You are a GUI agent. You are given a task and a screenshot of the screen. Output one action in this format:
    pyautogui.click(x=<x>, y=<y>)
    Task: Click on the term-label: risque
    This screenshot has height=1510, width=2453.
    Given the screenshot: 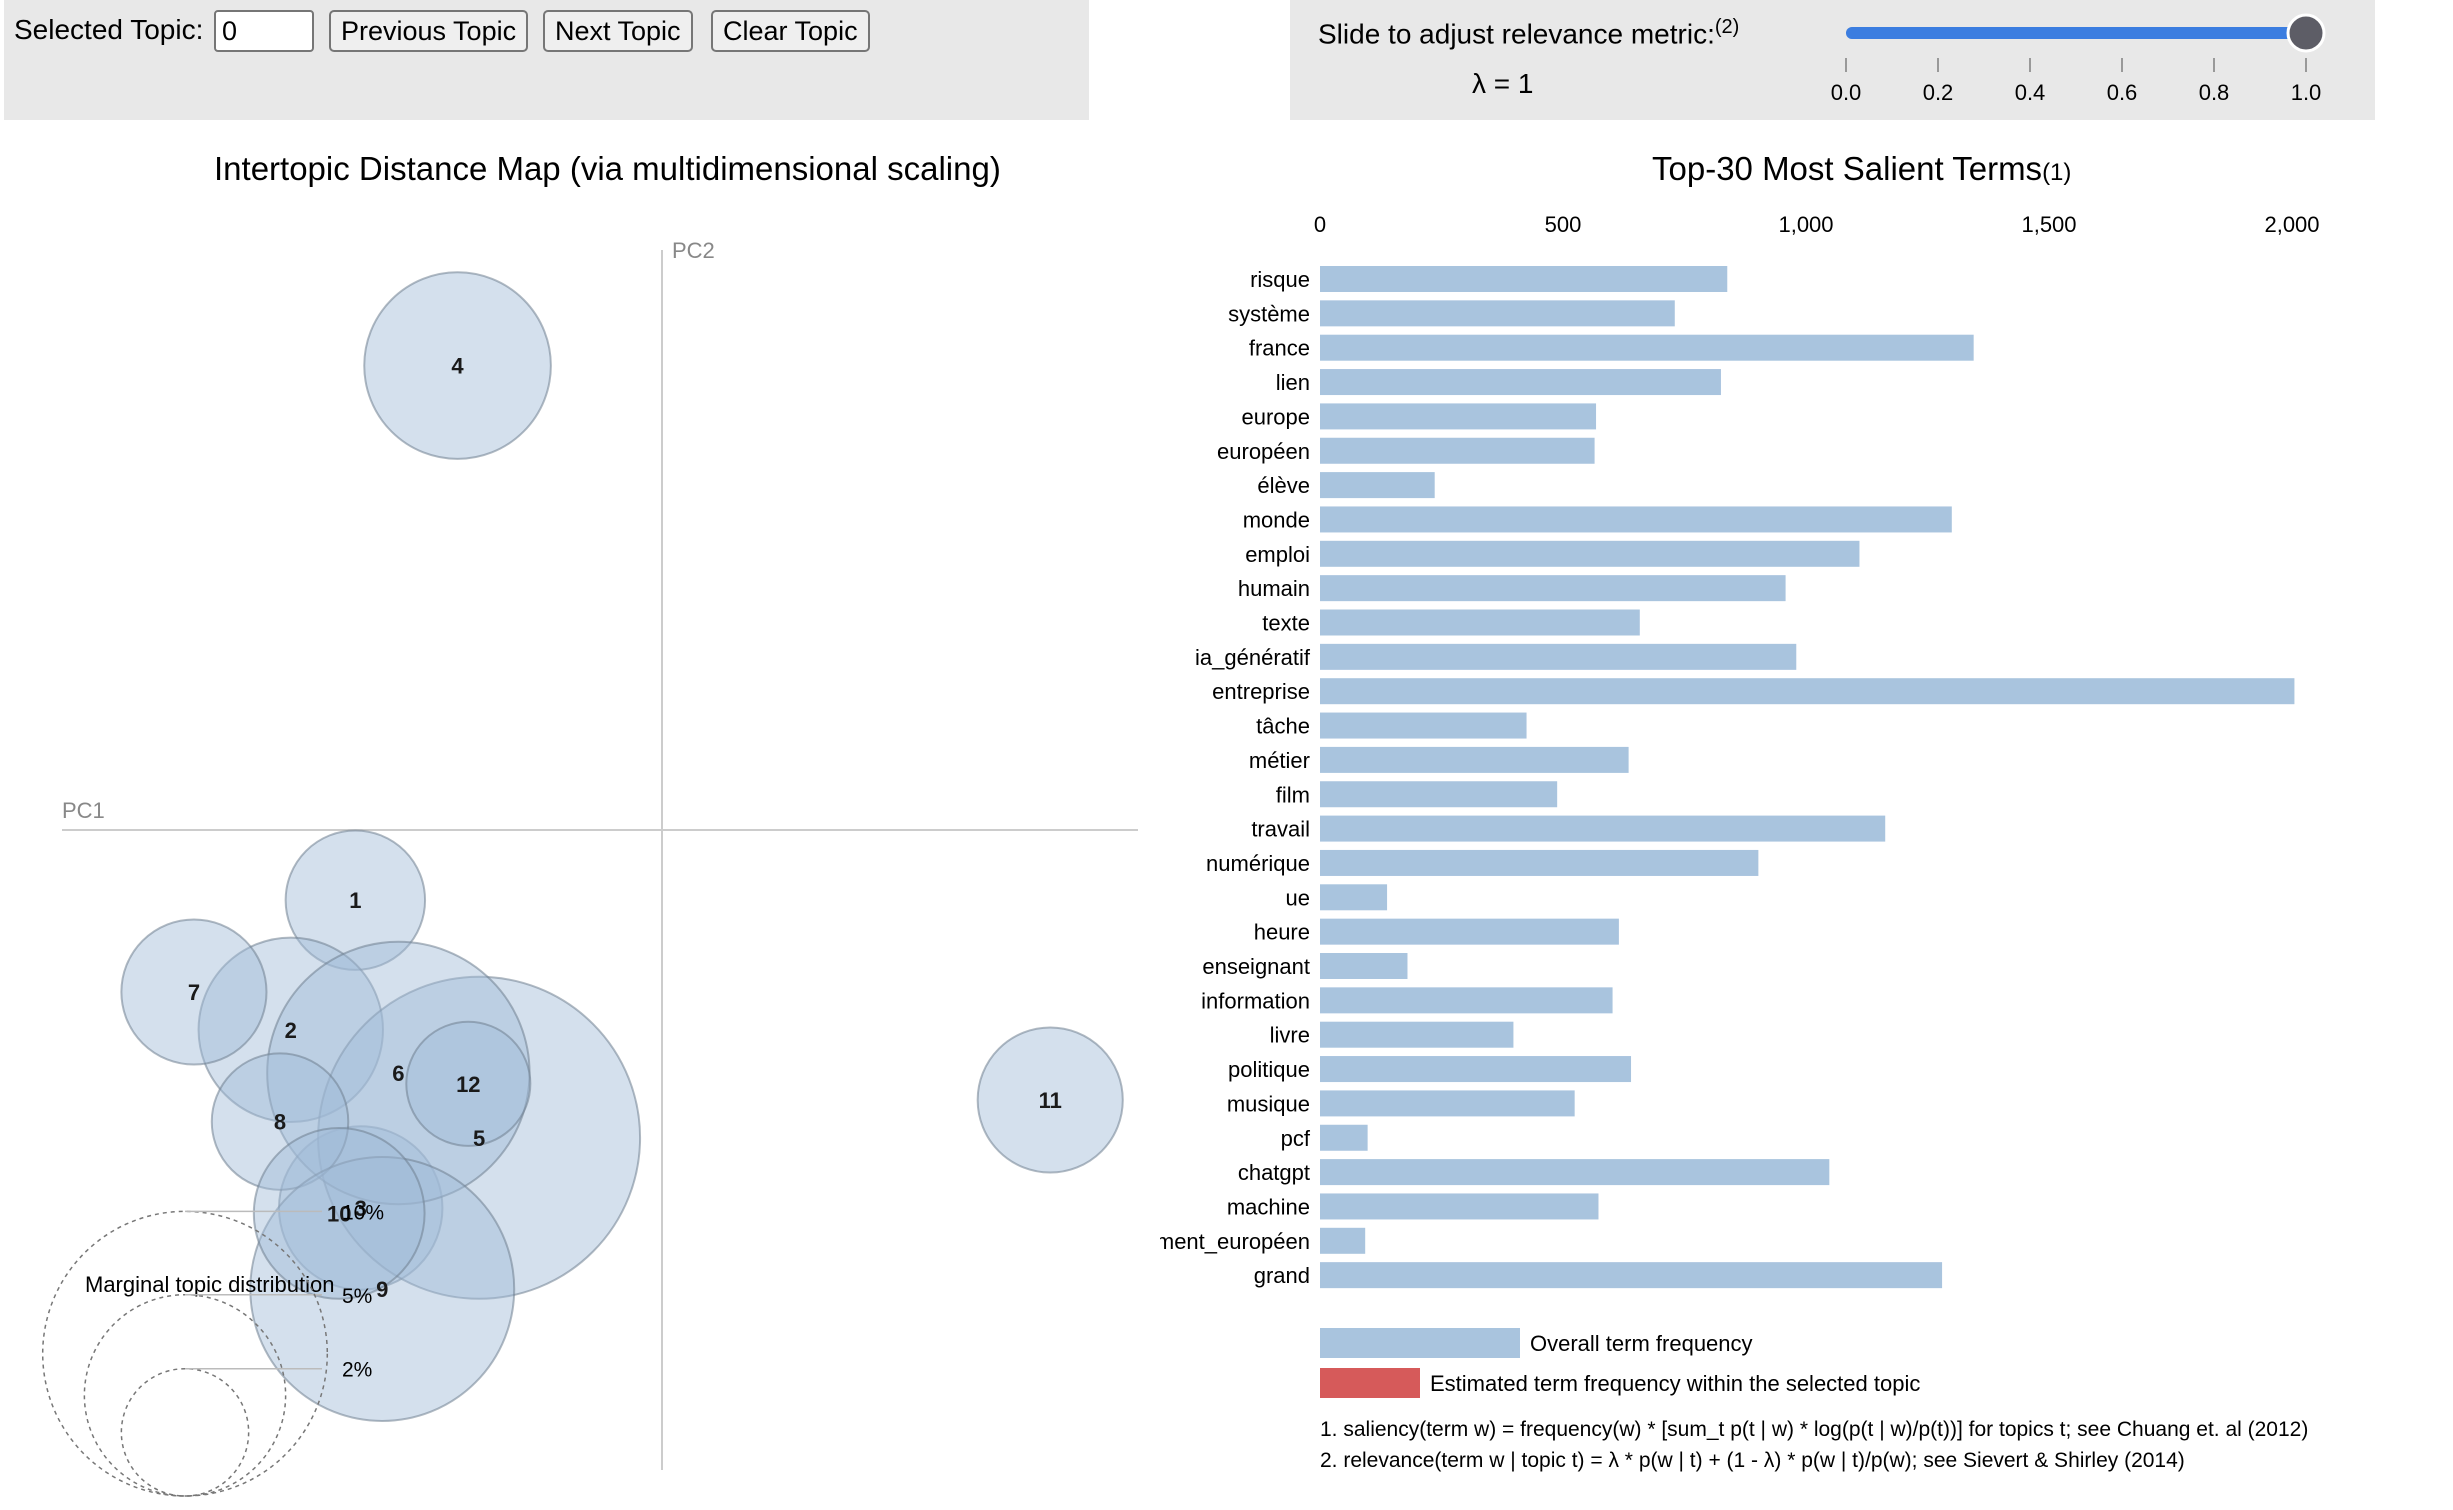 What is the action you would take?
    pyautogui.click(x=1280, y=279)
    